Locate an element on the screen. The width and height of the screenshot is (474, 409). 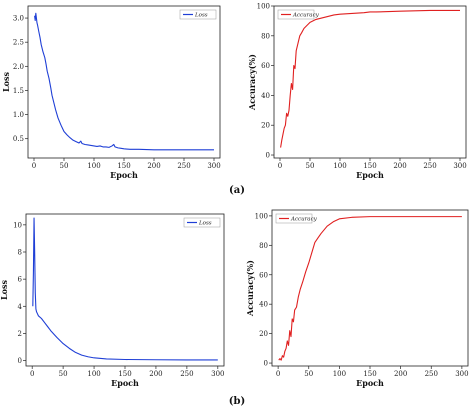
y-tick-label: 2.0 is located at coordinates (18, 67).